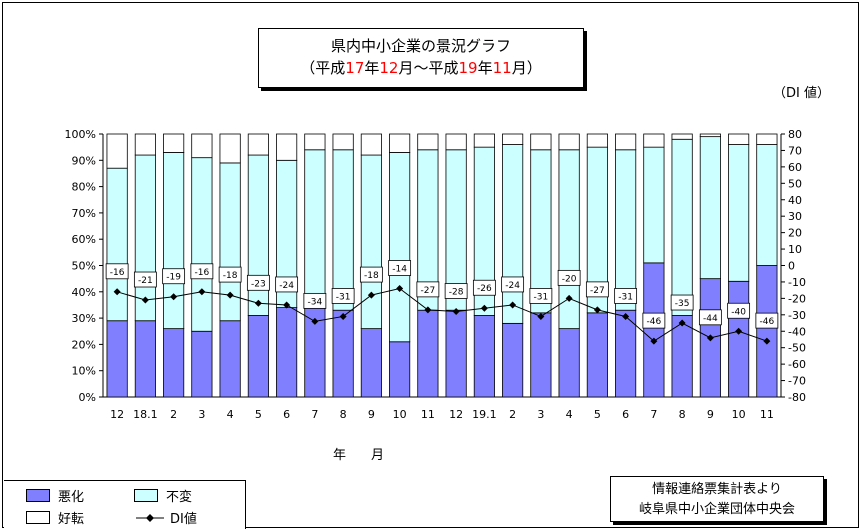  I want to click on subtitle-year-end: 19, so click(468, 68).